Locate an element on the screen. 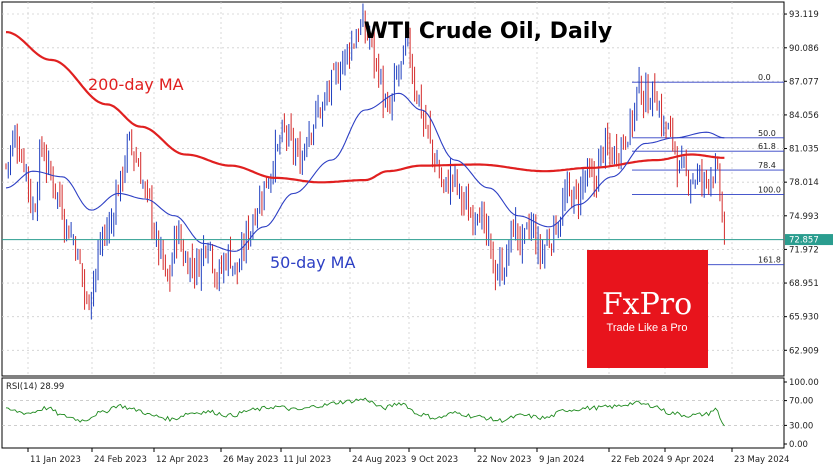 Image resolution: width=835 pixels, height=470 pixels. y-tick-label: 93.119 is located at coordinates (804, 15).